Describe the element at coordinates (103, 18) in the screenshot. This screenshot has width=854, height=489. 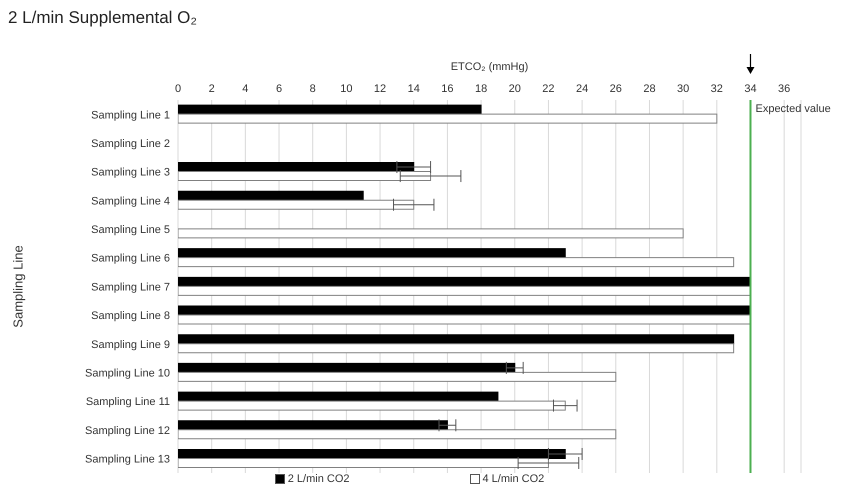
I see `chart-title: 2 L/min Supplemental O₂` at that location.